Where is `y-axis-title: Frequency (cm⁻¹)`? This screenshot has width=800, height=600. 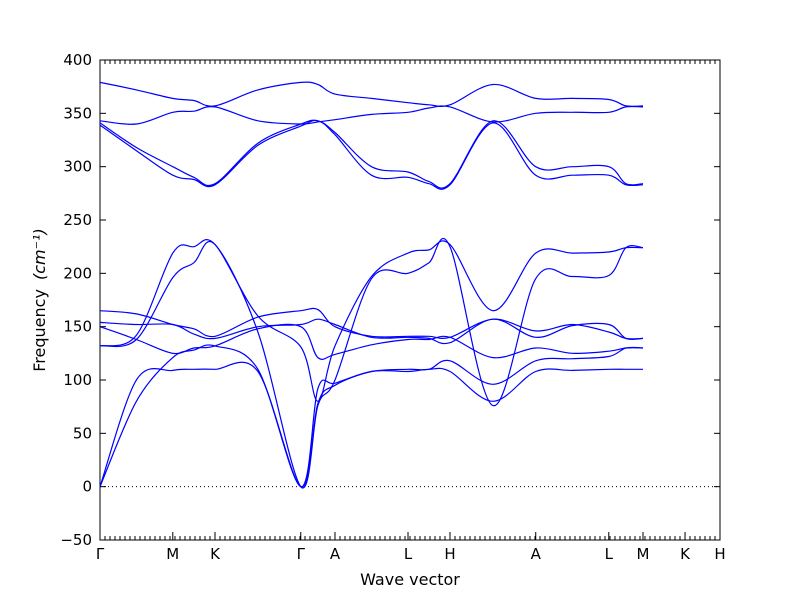
y-axis-title: Frequency (cm⁻¹) is located at coordinates (39, 299).